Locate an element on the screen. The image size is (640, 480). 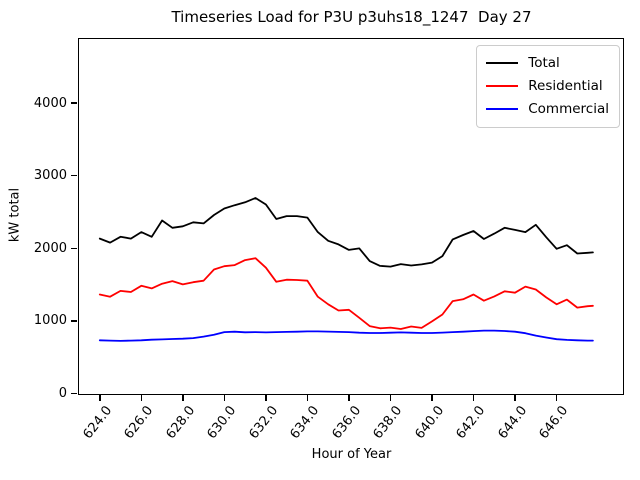
x-tick-label: 644.0 is located at coordinates (513, 422).